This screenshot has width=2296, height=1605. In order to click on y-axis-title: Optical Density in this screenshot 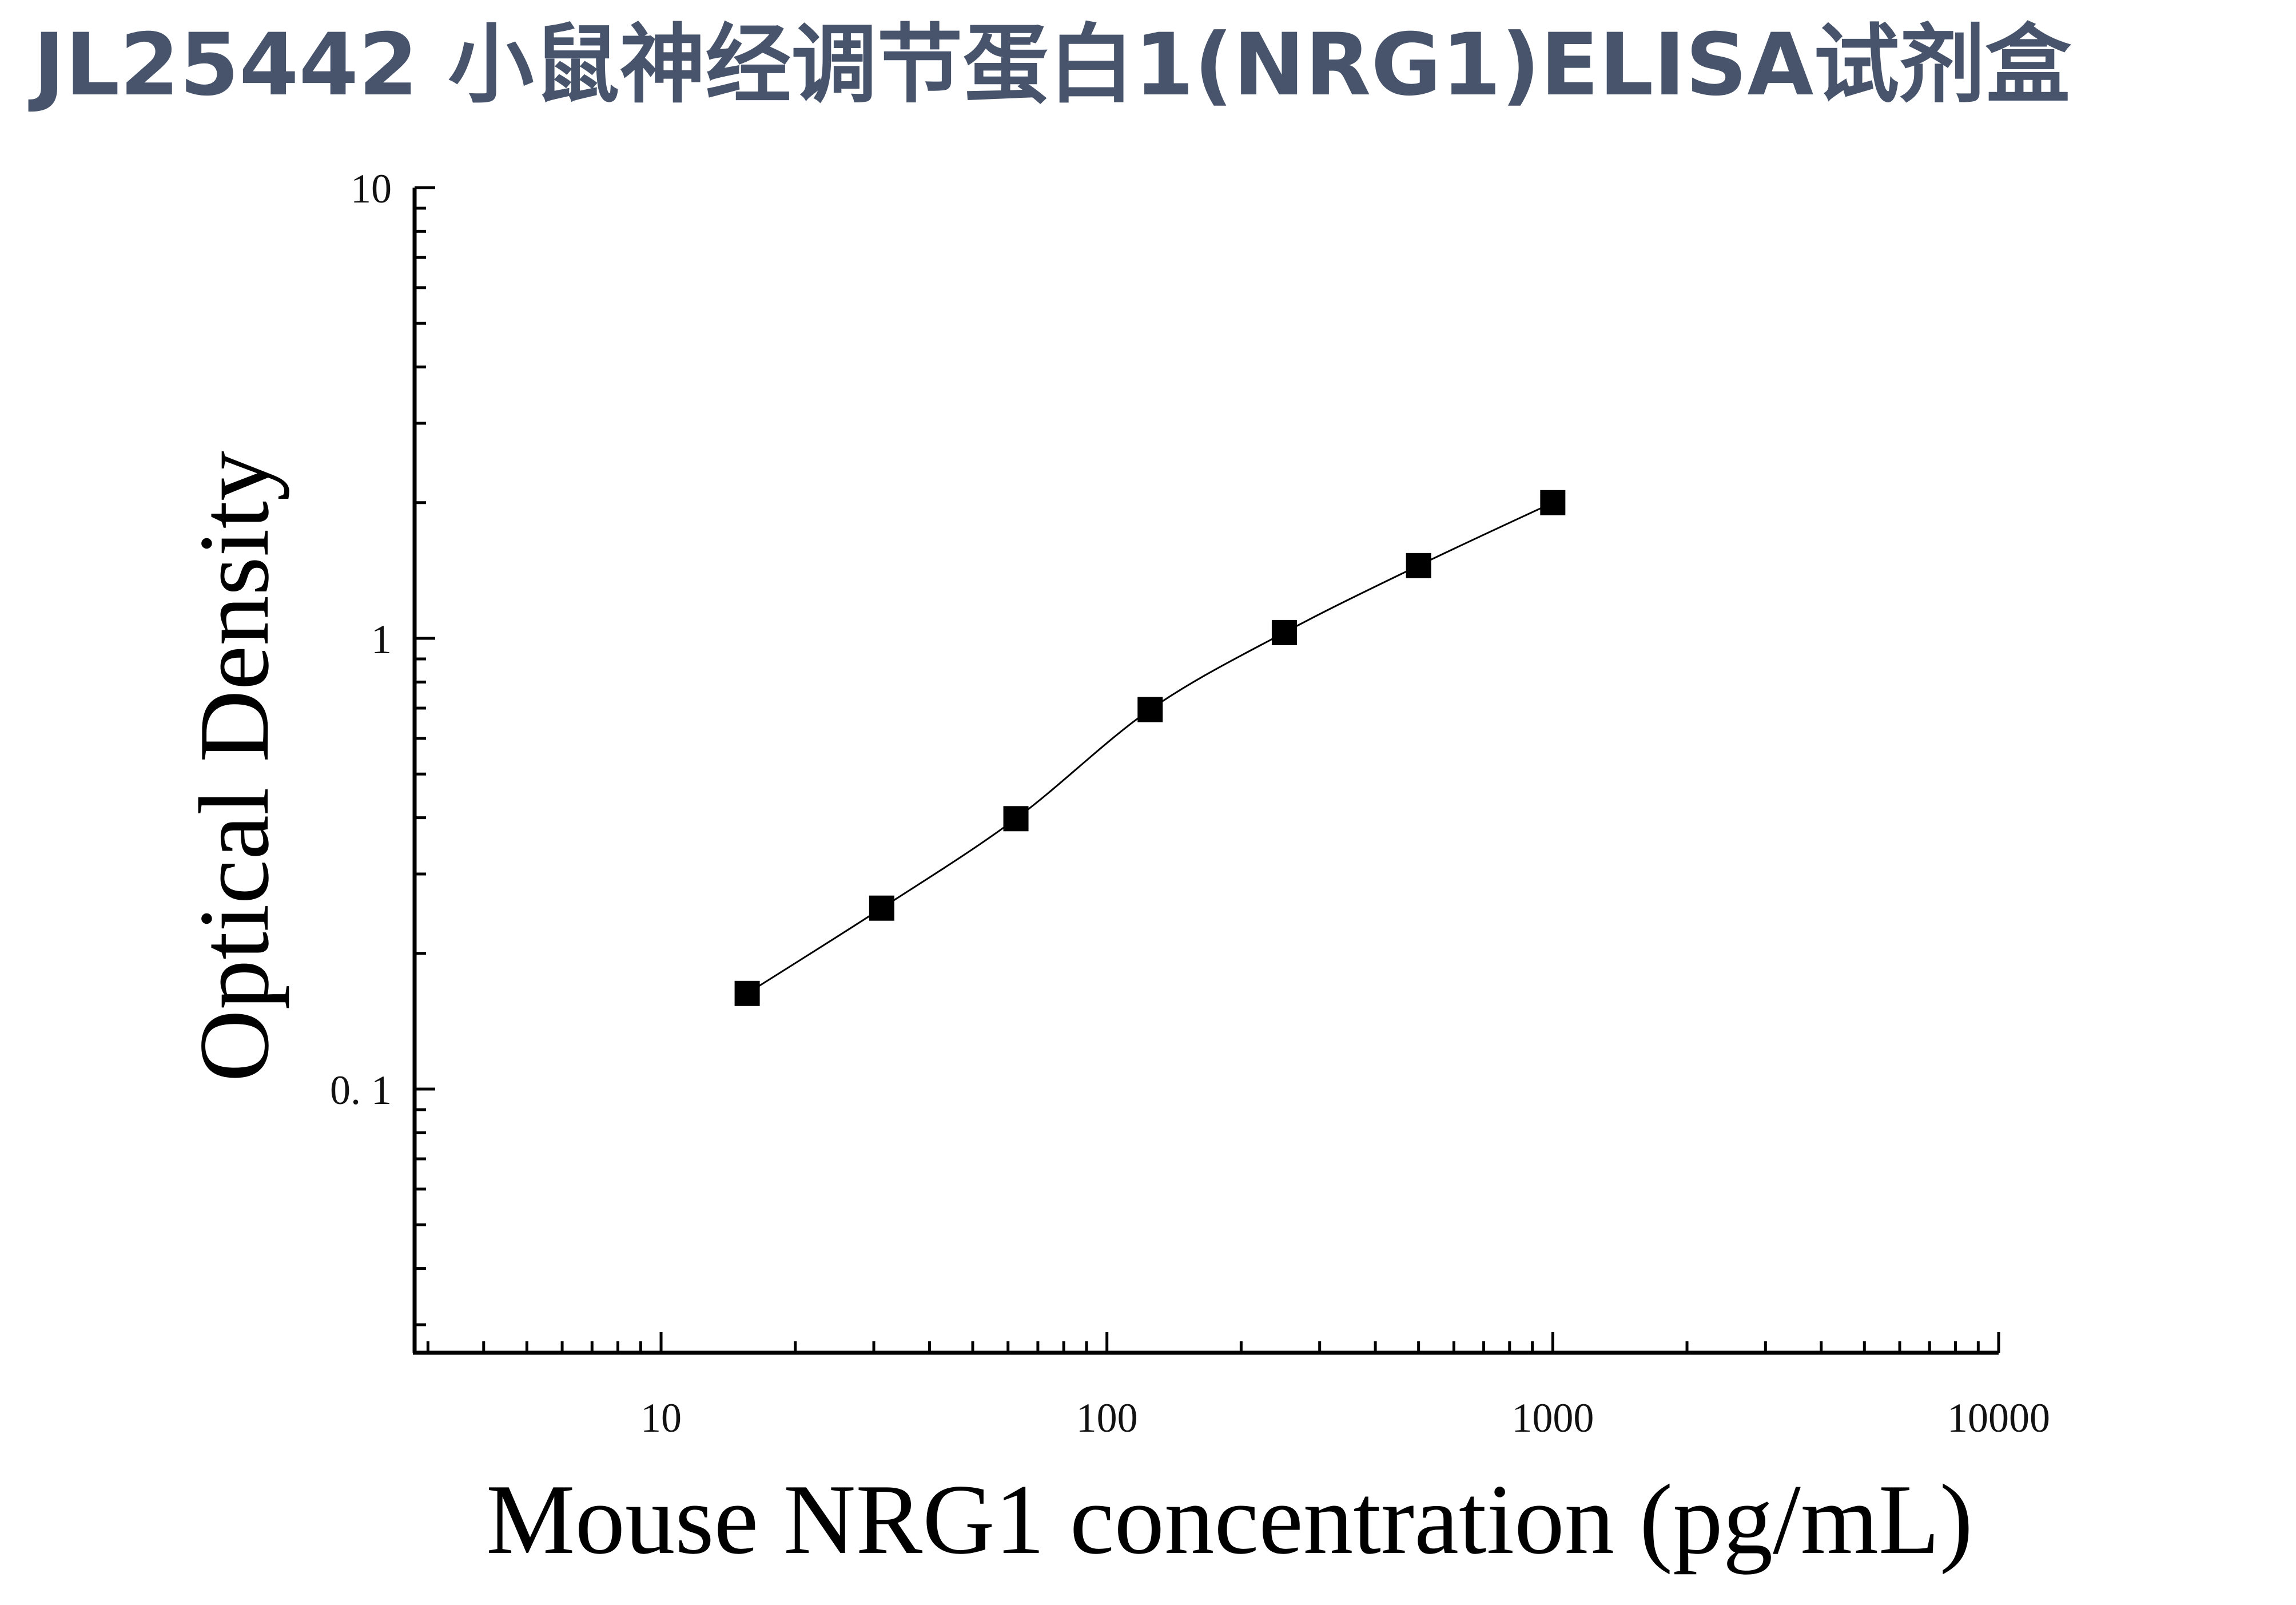, I will do `click(233, 766)`.